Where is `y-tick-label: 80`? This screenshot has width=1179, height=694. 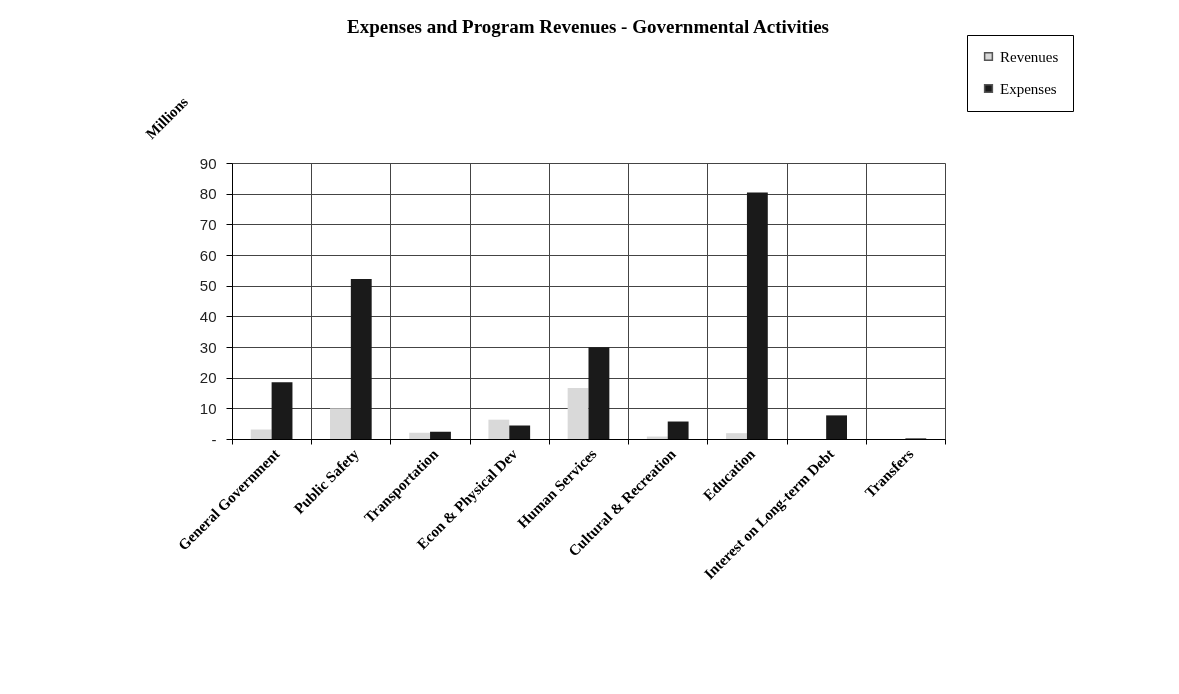 y-tick-label: 80 is located at coordinates (208, 194).